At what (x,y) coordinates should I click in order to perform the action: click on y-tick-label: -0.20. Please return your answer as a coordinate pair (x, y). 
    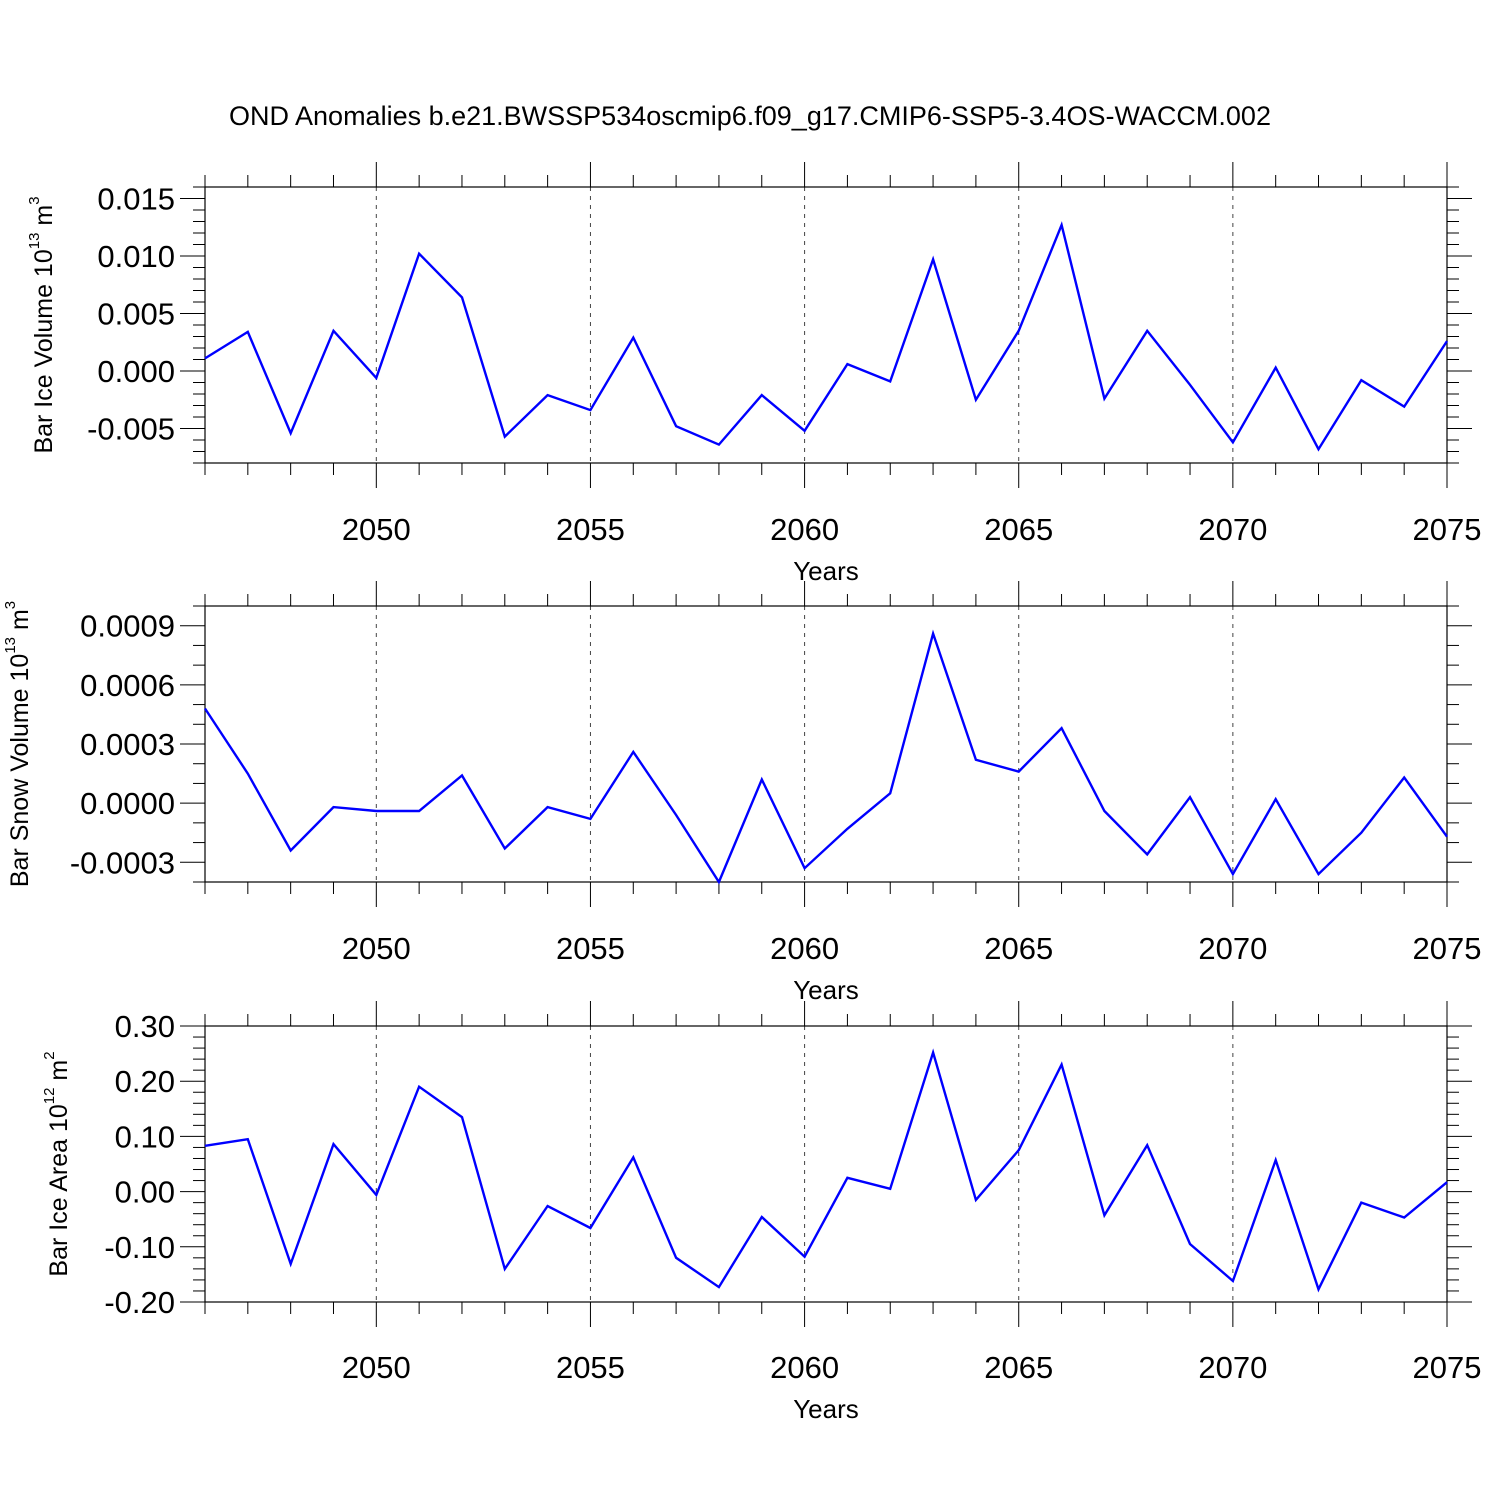
    Looking at the image, I should click on (139, 1302).